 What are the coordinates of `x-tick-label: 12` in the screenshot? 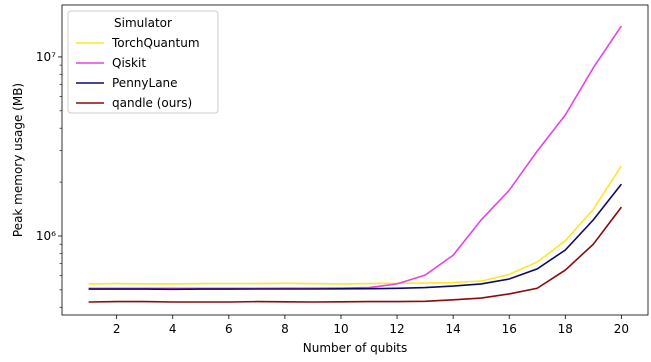 It's located at (396, 329).